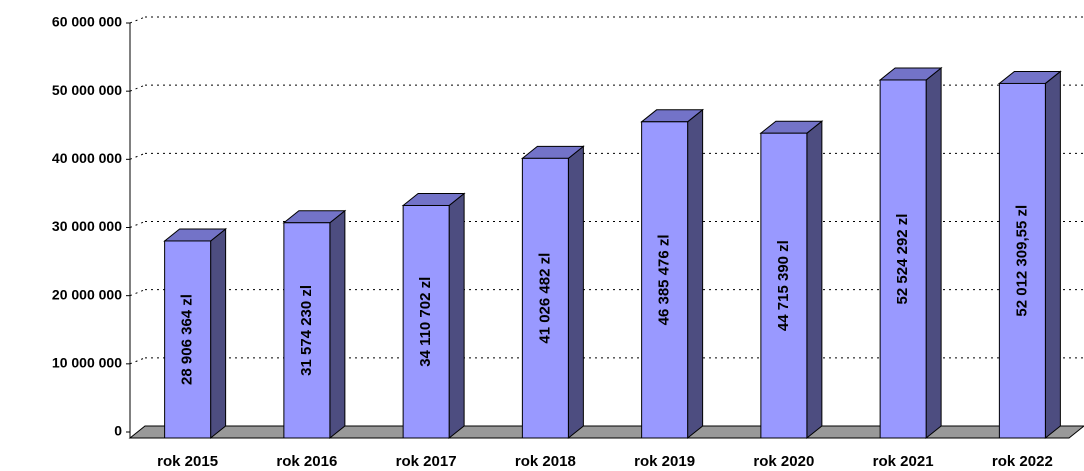 This screenshot has height=471, width=1084. I want to click on value-label: 44 715 390 zl, so click(783, 285).